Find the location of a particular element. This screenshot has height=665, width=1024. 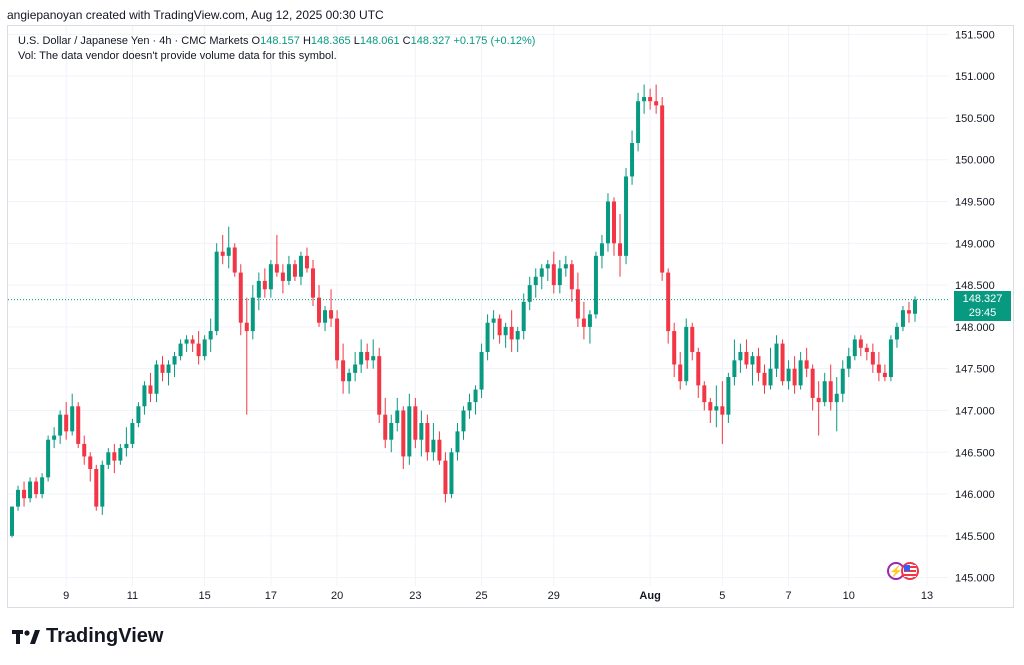

x-tick-label: 9 is located at coordinates (66, 596).